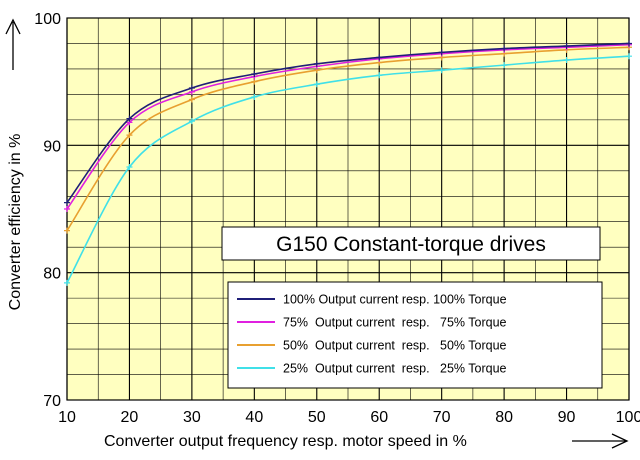  What do you see at coordinates (254, 417) in the screenshot?
I see `x-tick-label: 40` at bounding box center [254, 417].